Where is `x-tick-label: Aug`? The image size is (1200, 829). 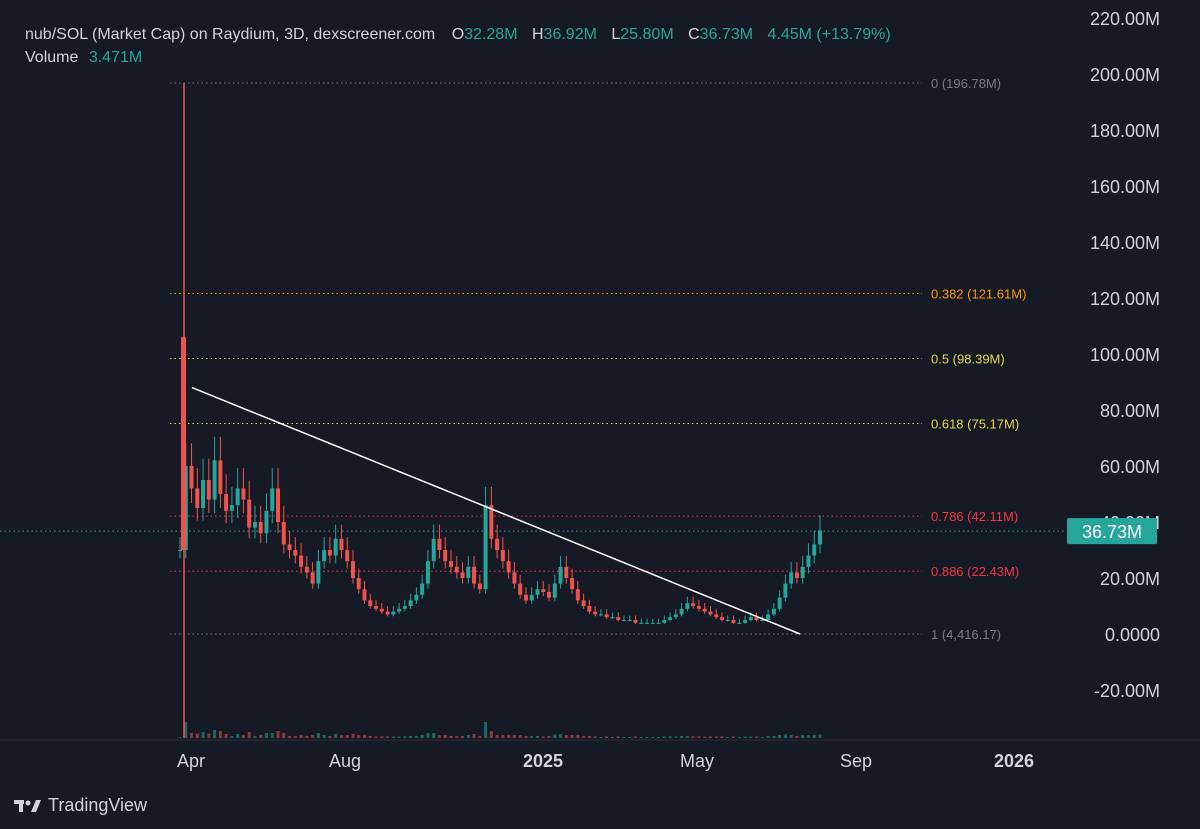
x-tick-label: Aug is located at coordinates (345, 761).